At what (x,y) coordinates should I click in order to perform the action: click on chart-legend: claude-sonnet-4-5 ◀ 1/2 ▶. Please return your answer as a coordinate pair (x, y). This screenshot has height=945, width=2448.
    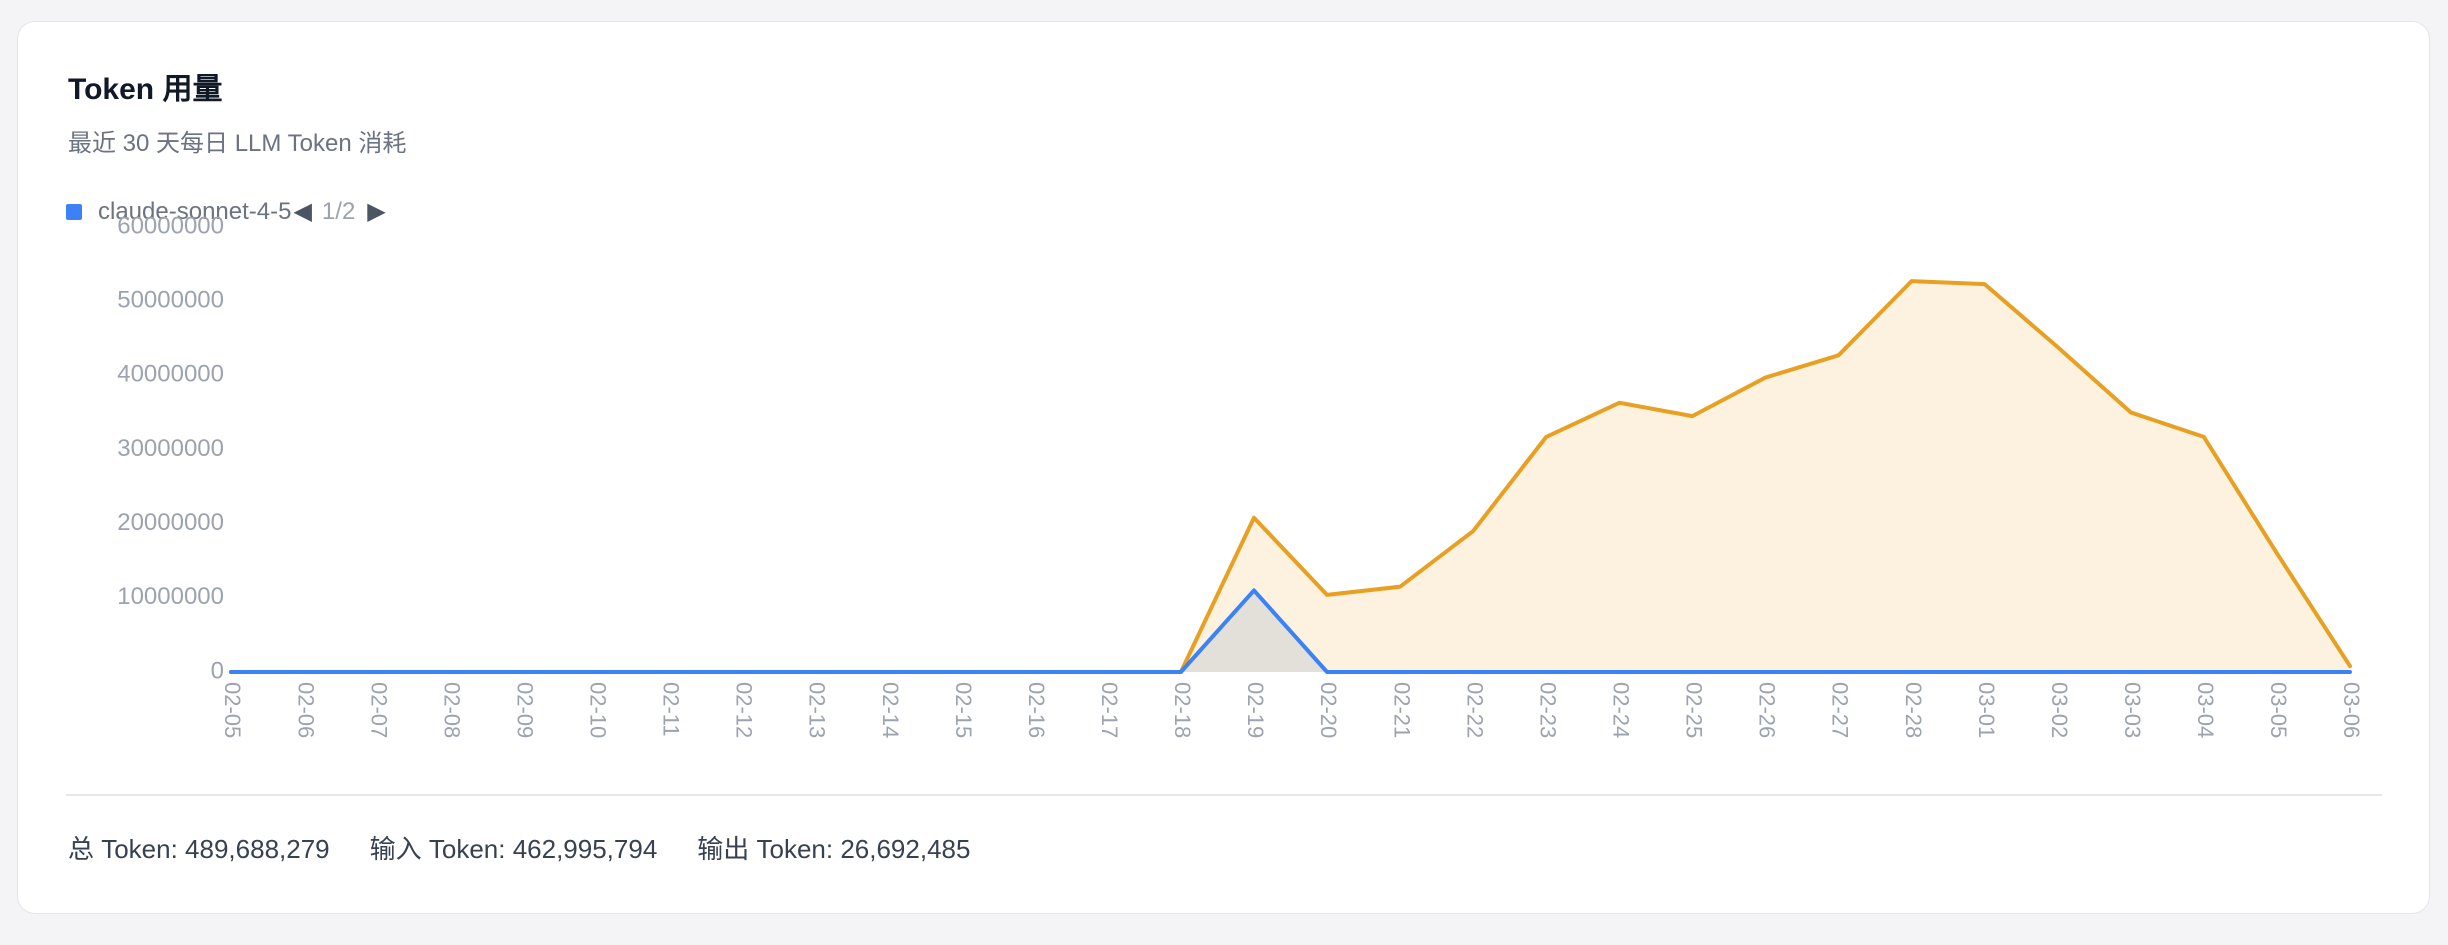
    Looking at the image, I should click on (226, 212).